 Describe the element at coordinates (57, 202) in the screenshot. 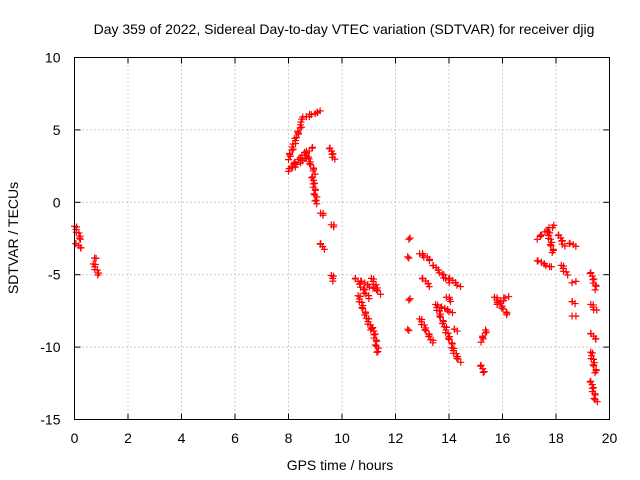

I see `y-tick-label: 0` at that location.